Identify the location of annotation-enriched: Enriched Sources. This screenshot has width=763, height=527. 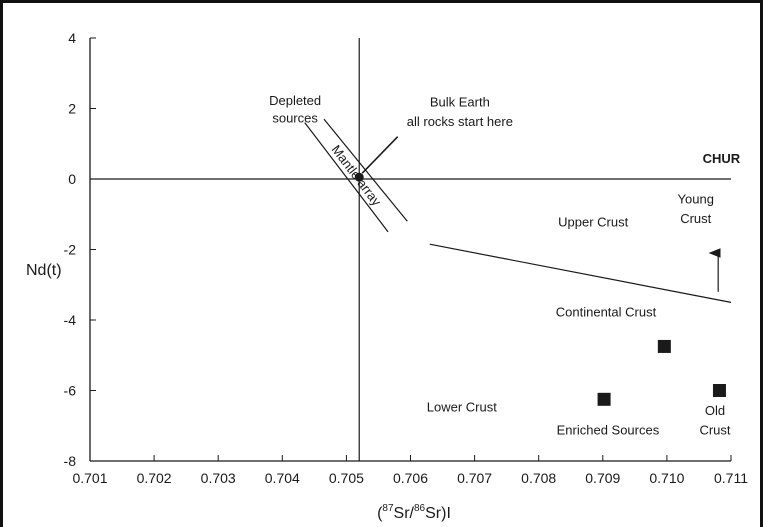
(608, 430).